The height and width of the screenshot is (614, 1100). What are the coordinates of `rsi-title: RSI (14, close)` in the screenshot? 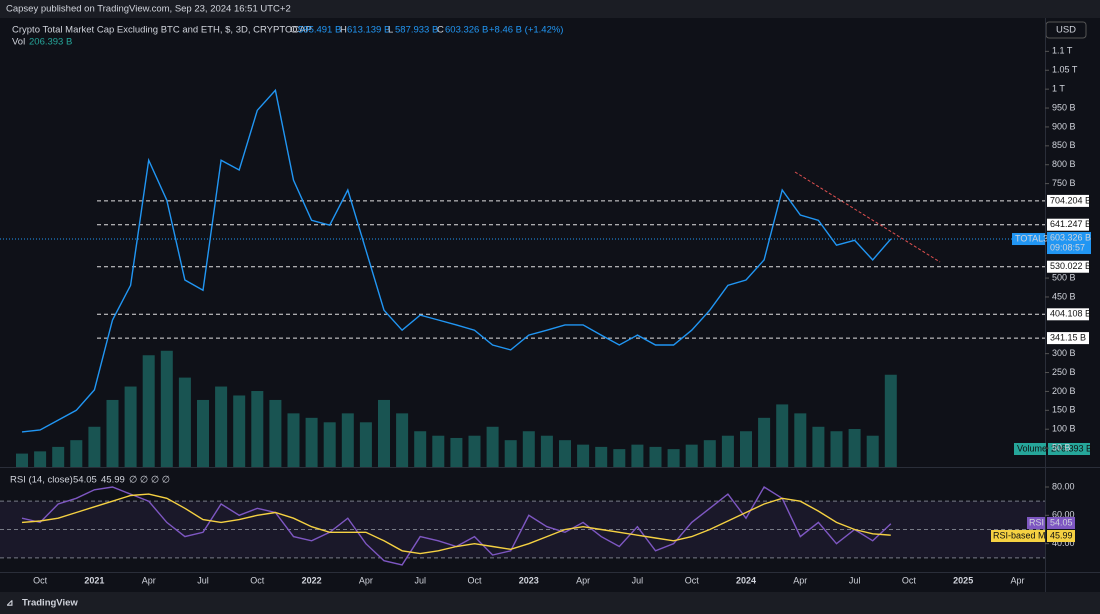 It's located at (41, 480).